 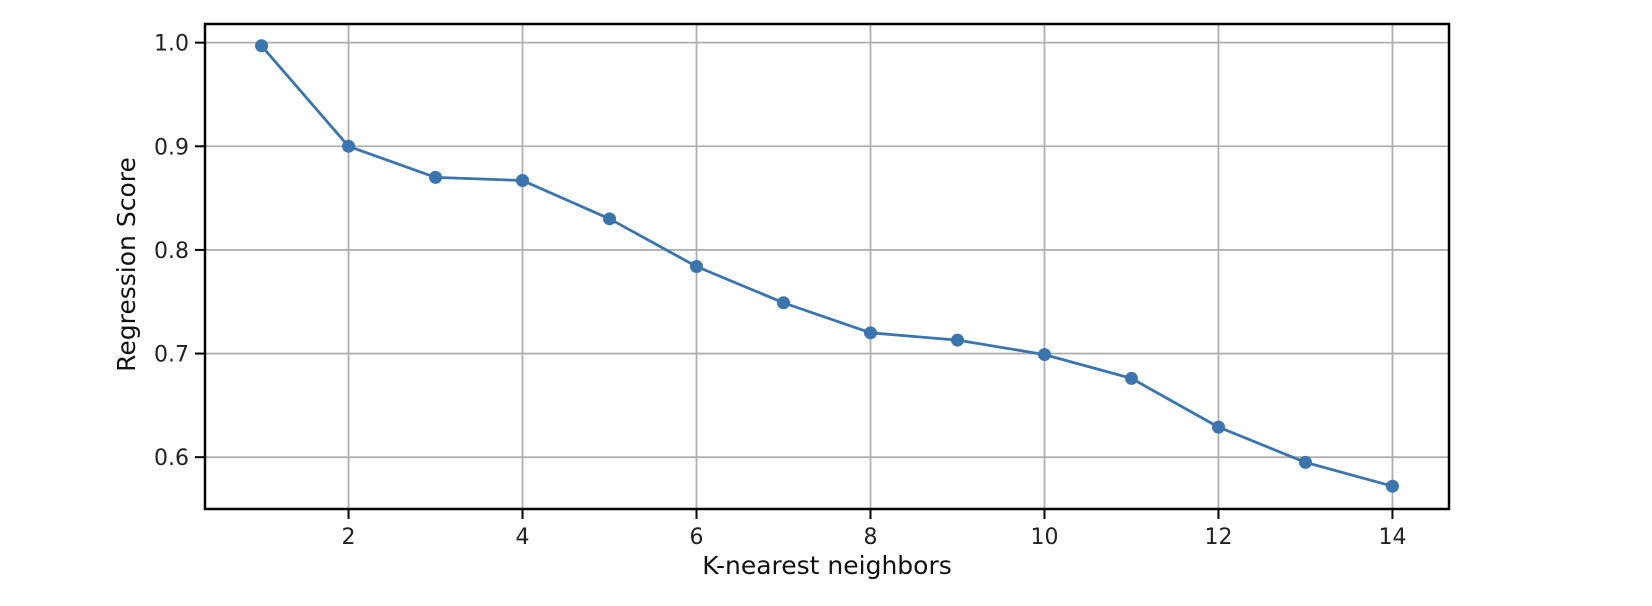 What do you see at coordinates (126, 264) in the screenshot?
I see `y-axis-label: Regression Score` at bounding box center [126, 264].